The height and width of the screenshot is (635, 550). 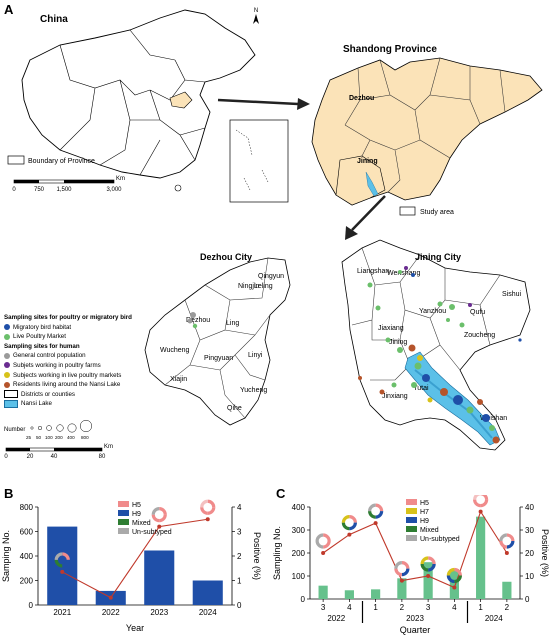 What do you see at coordinates (367, 161) in the screenshot?
I see `shandong-jining-label: Jining` at bounding box center [367, 161].